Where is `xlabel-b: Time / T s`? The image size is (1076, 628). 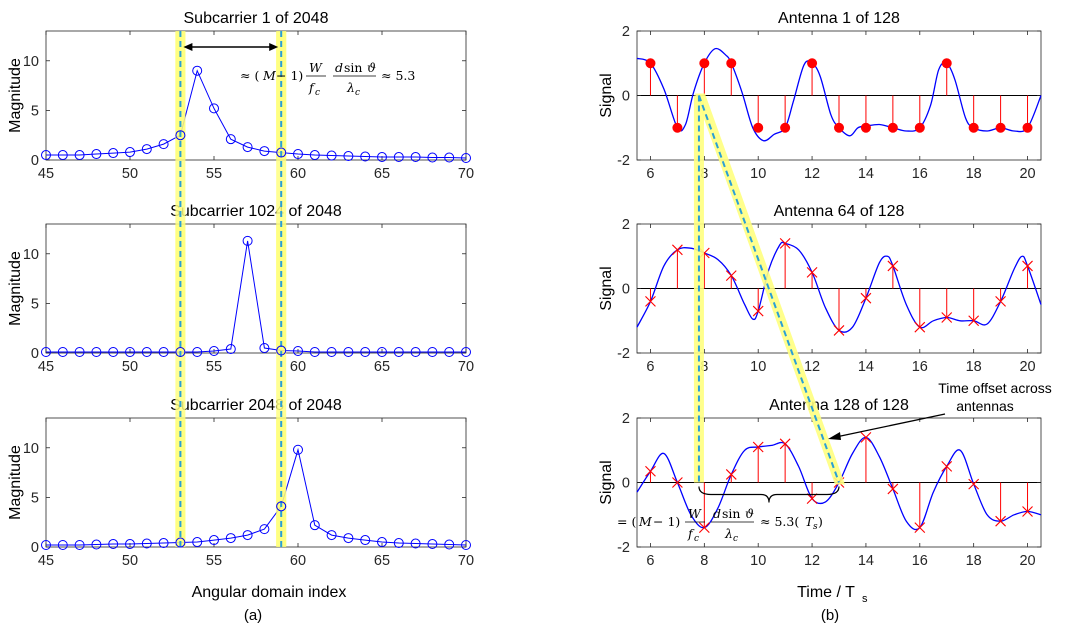 xlabel-b: Time / T s is located at coordinates (832, 594).